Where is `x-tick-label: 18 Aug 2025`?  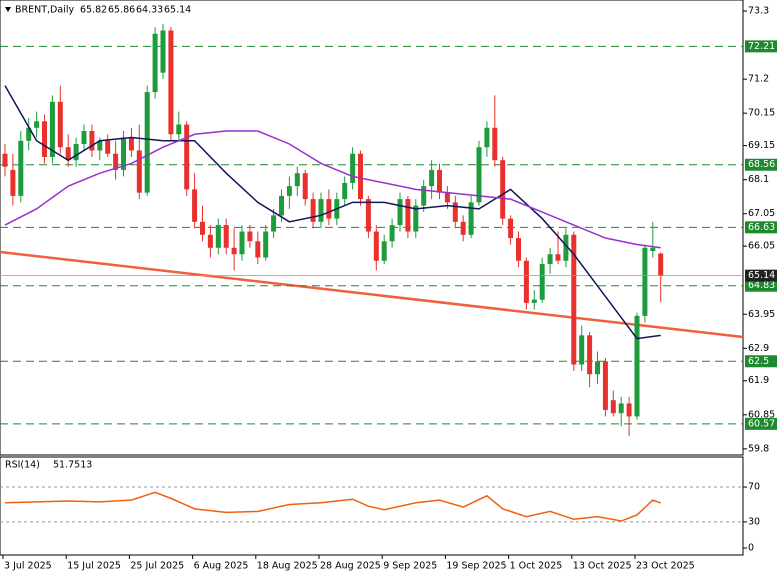
x-tick-label: 18 Aug 2025 is located at coordinates (287, 566).